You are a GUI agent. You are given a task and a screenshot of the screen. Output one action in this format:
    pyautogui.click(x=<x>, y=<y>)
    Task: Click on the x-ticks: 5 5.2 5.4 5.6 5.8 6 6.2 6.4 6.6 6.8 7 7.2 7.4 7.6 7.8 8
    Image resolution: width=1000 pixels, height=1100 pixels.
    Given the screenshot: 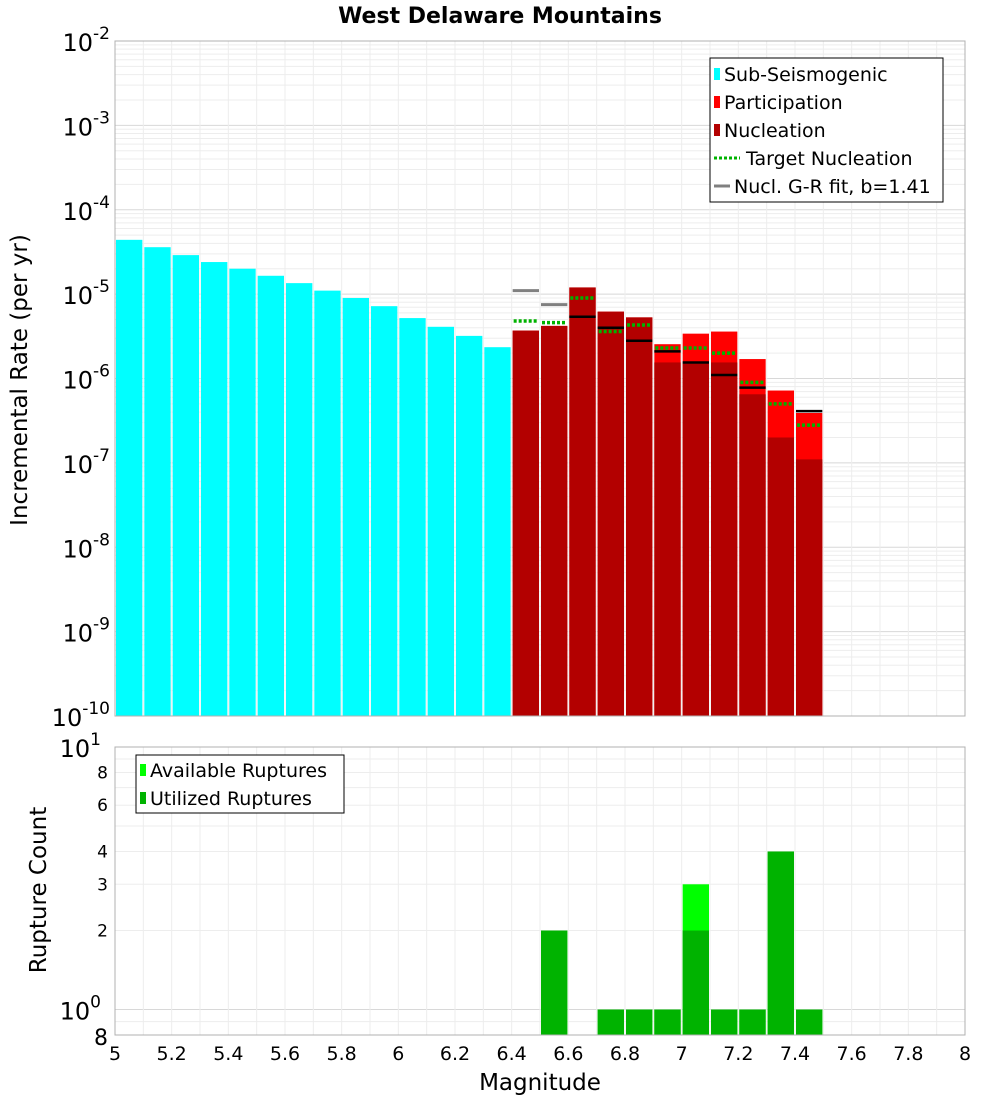 What is the action you would take?
    pyautogui.click(x=540, y=1054)
    